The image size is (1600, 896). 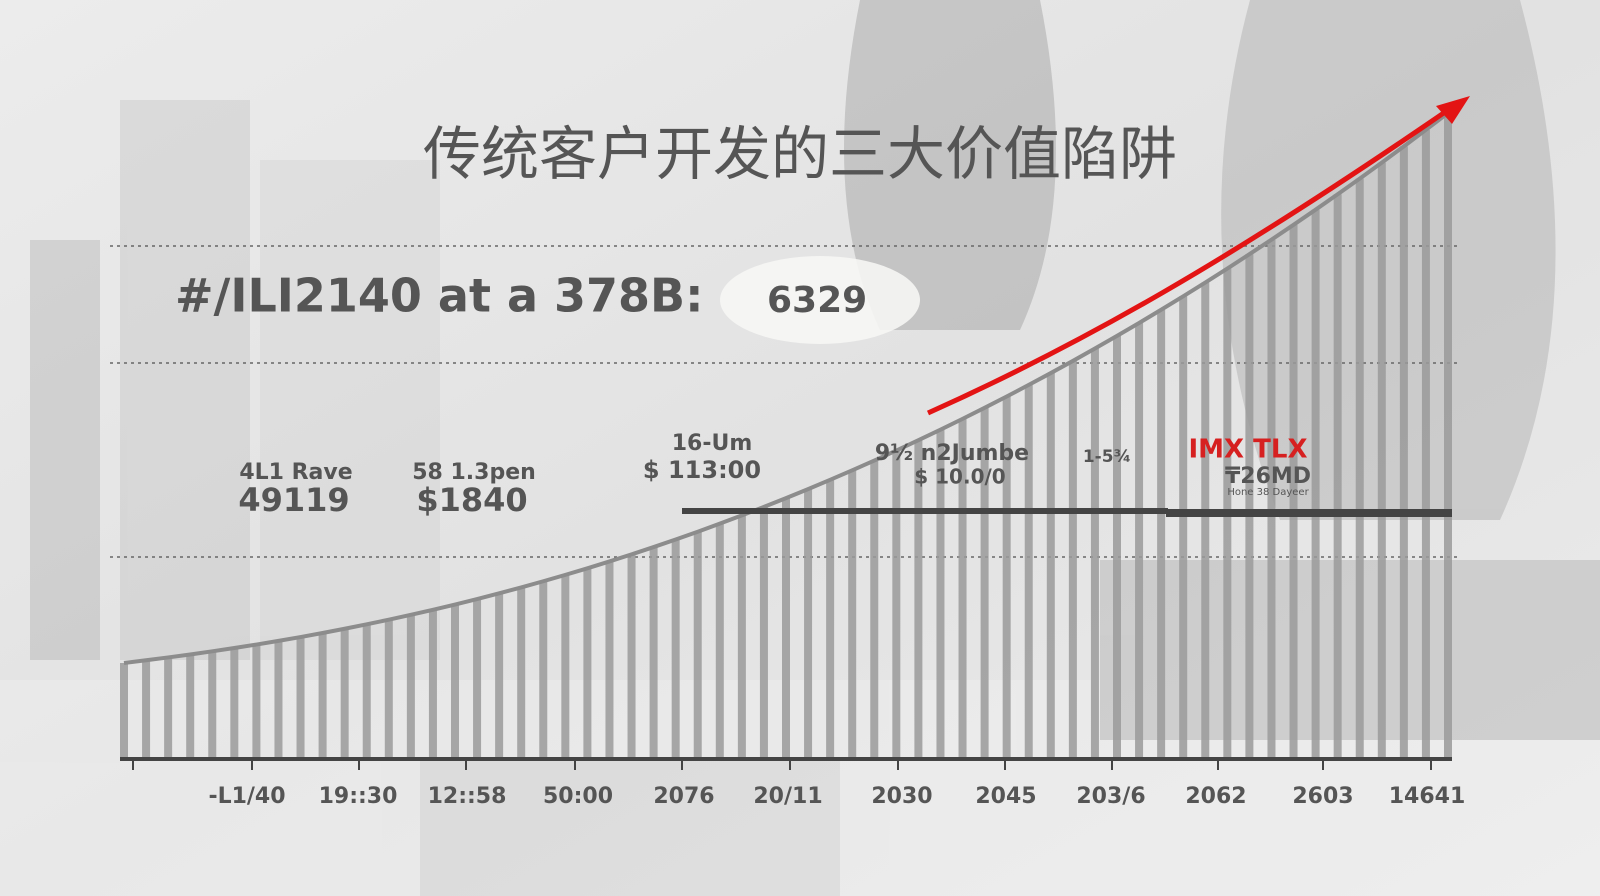 I want to click on headline: #/ILI2140 at a 378B:, so click(x=439, y=296).